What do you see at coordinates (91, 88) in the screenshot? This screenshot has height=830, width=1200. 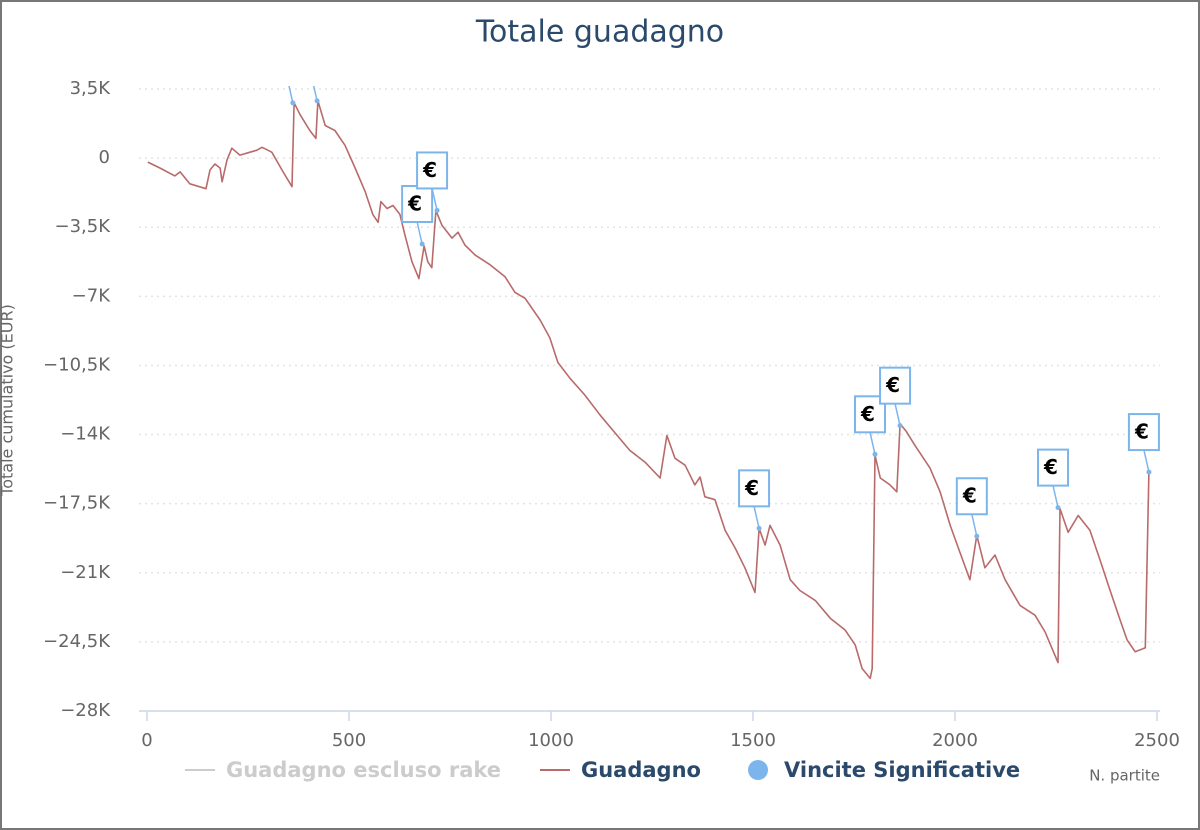 I see `y-tick-label: 3,5K` at bounding box center [91, 88].